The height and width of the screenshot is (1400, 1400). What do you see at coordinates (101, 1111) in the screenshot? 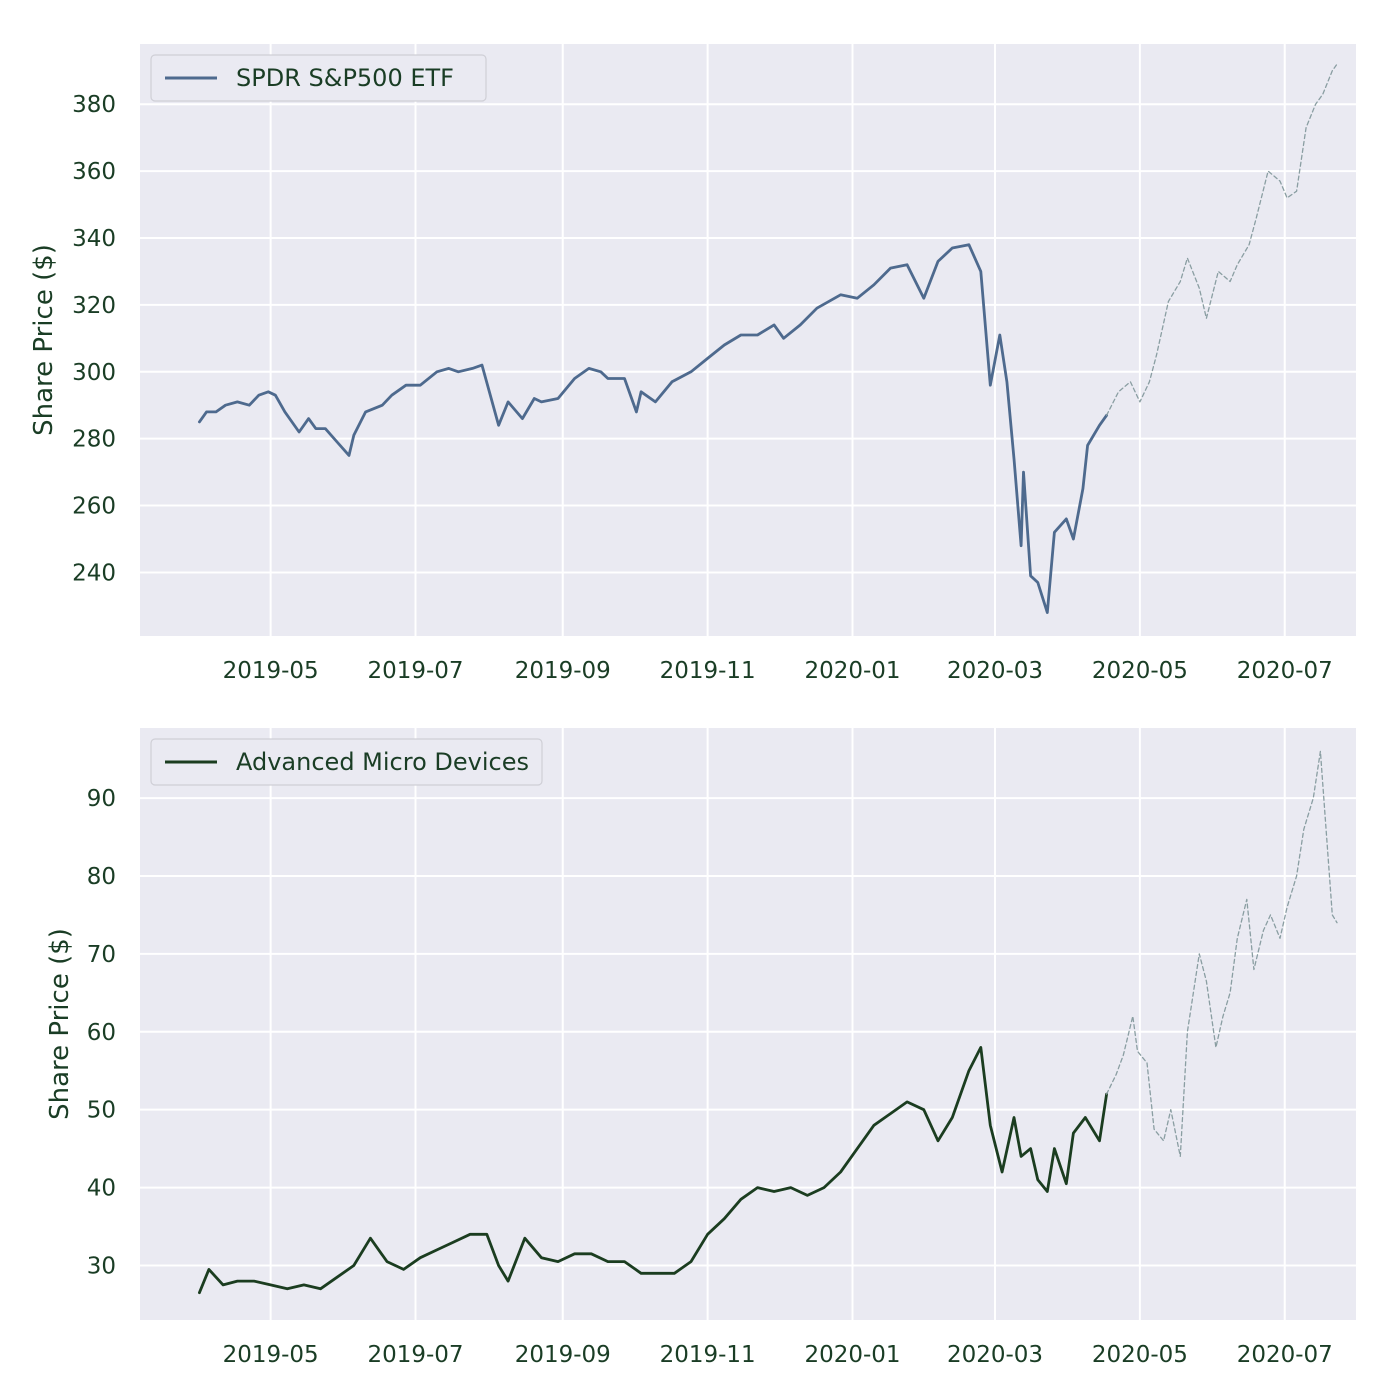
I see `y-tick-label: 50` at bounding box center [101, 1111].